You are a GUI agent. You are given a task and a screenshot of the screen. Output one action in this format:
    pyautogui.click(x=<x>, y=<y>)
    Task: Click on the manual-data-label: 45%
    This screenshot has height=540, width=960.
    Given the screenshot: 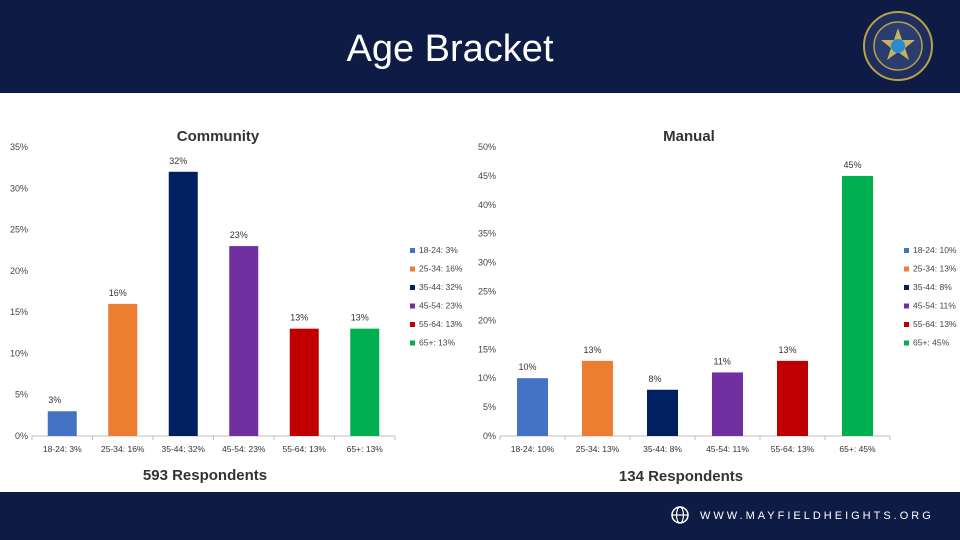 What is the action you would take?
    pyautogui.click(x=853, y=165)
    